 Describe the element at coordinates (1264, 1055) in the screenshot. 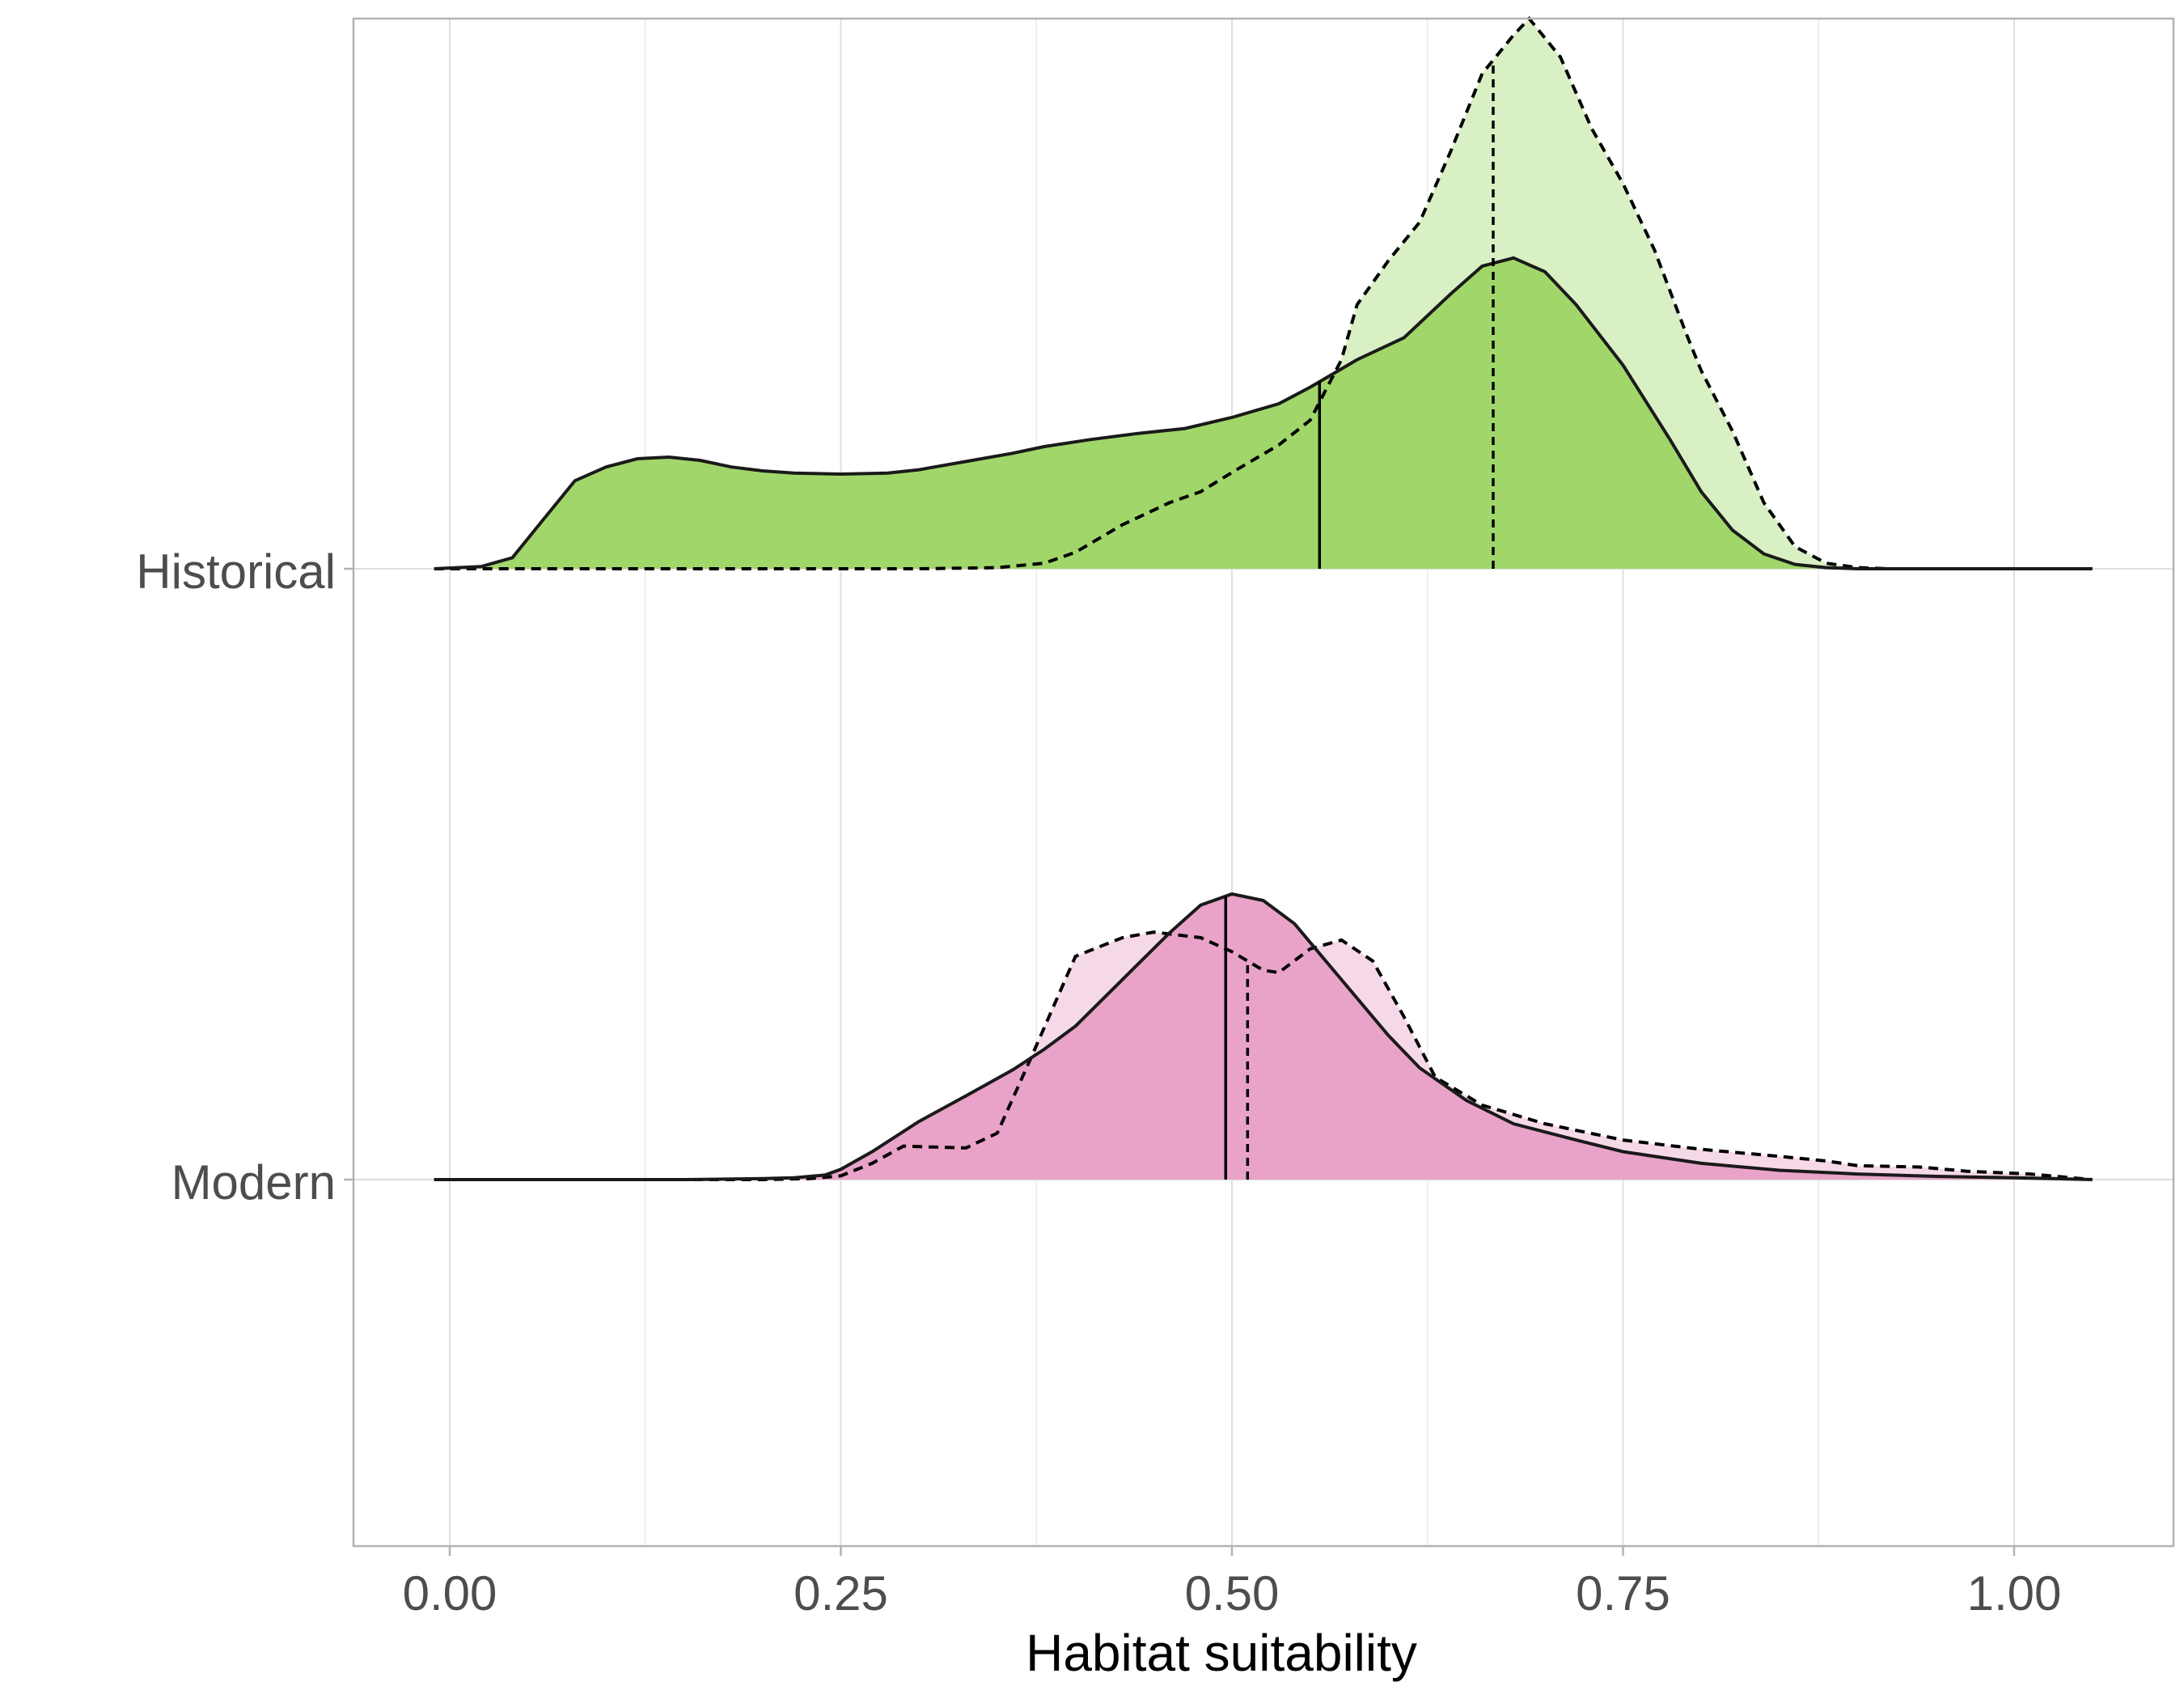

I see `dashed-density-line` at that location.